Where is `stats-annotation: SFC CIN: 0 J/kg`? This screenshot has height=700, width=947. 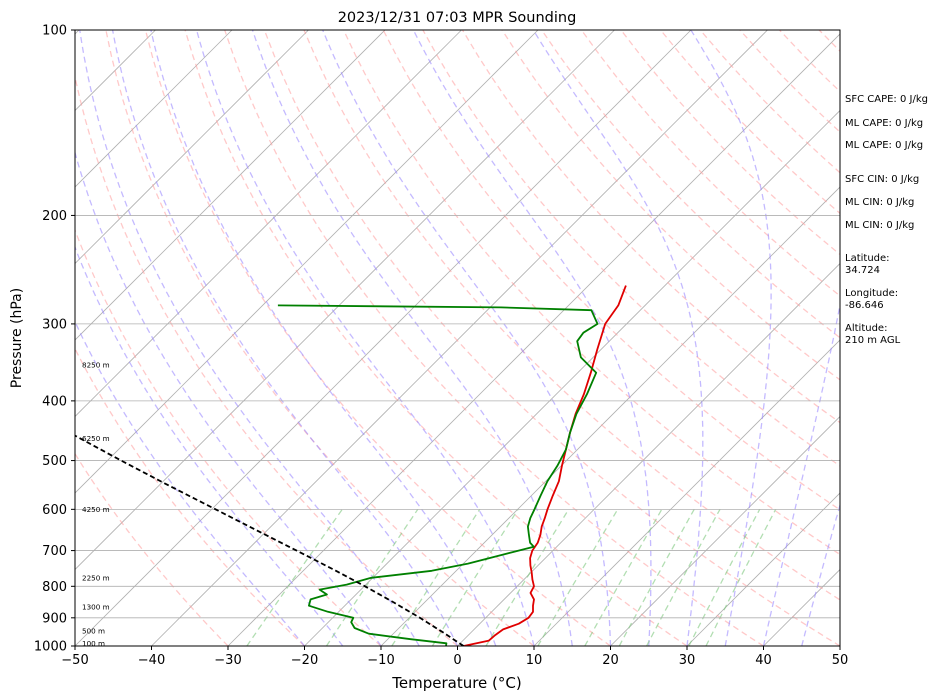
stats-annotation: SFC CIN: 0 J/kg is located at coordinates (882, 179).